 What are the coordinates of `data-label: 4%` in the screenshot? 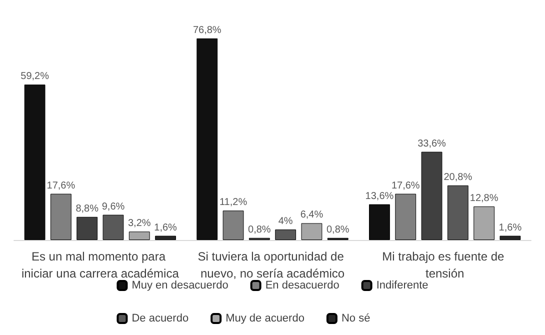 It's located at (285, 221).